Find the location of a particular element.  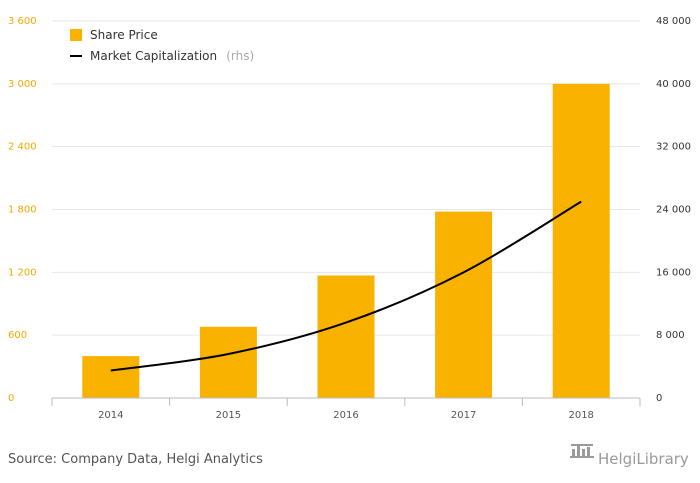

x-tick-label: 2016 is located at coordinates (345, 415).